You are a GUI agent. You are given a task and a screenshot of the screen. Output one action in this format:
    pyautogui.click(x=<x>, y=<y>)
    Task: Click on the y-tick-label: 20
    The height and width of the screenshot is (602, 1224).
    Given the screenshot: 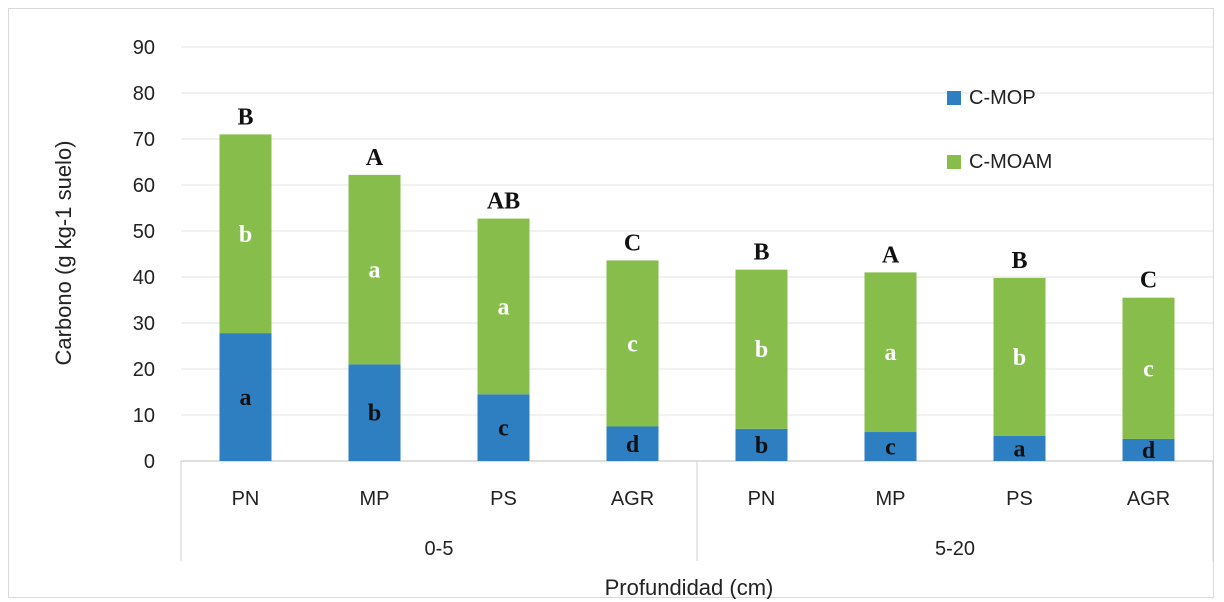 What is the action you would take?
    pyautogui.click(x=144, y=370)
    